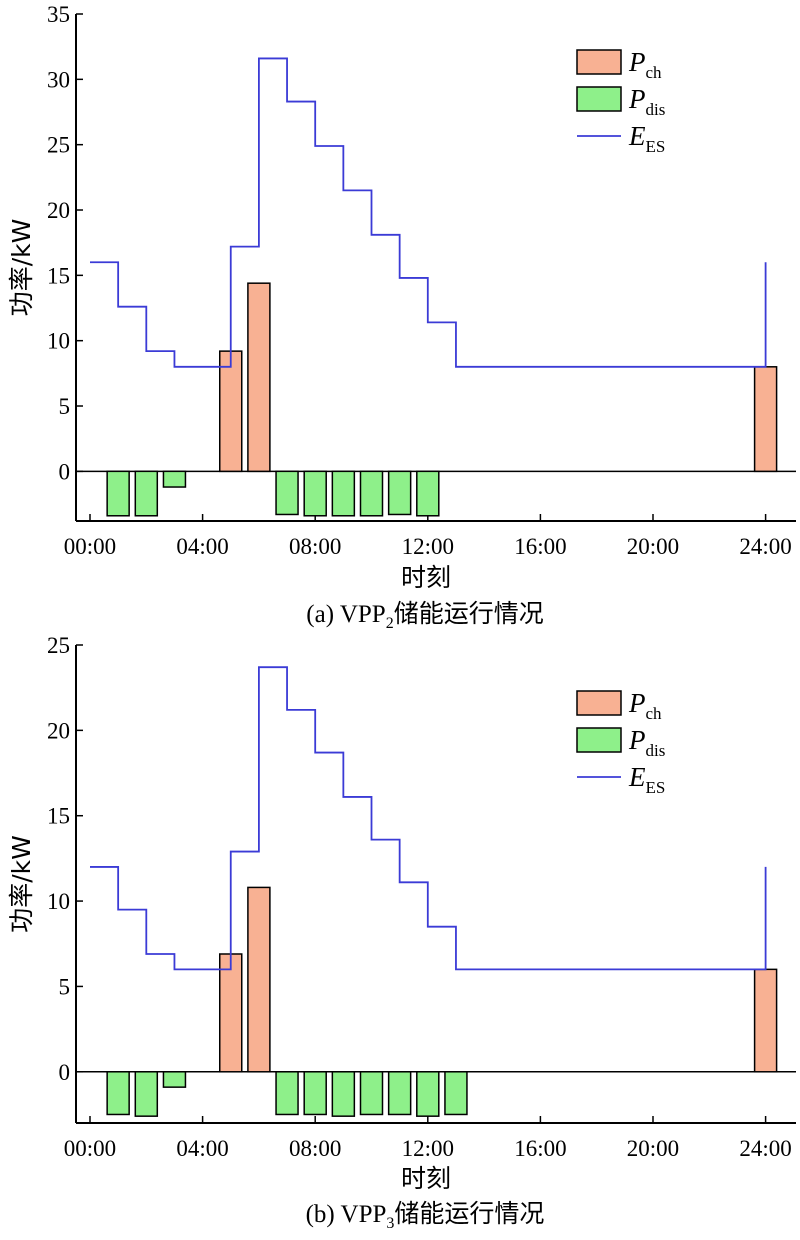 This screenshot has height=1240, width=800. What do you see at coordinates (424, 615) in the screenshot?
I see `panel-caption: (a) VPP2储能运行情况` at bounding box center [424, 615].